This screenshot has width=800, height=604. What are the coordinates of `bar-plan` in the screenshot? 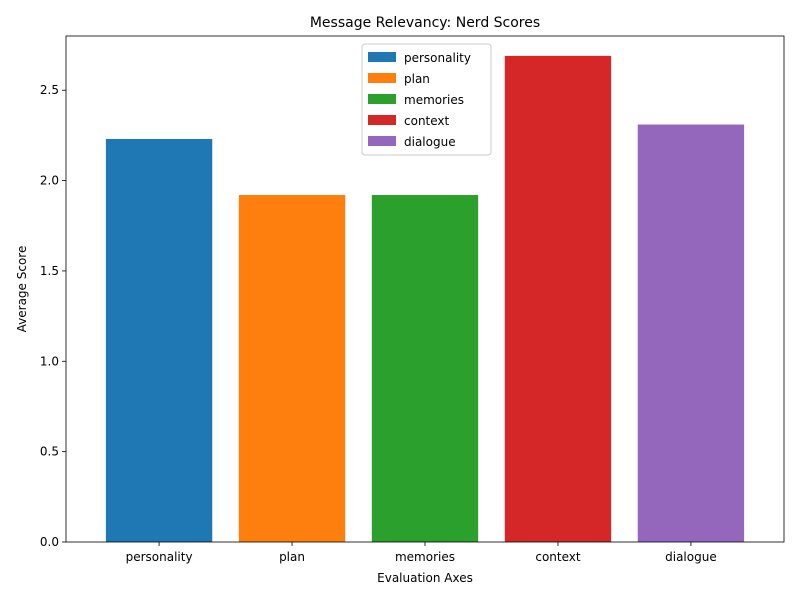 It's located at (292, 368).